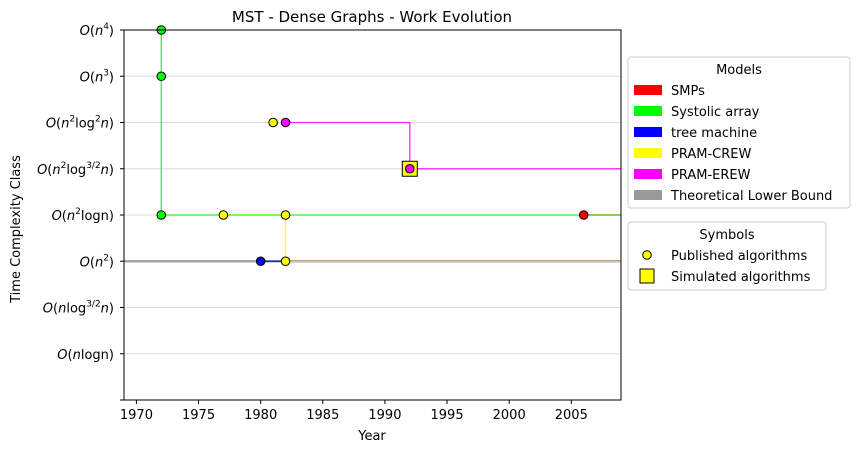 The height and width of the screenshot is (453, 860). I want to click on legend-square-marker, so click(647, 276).